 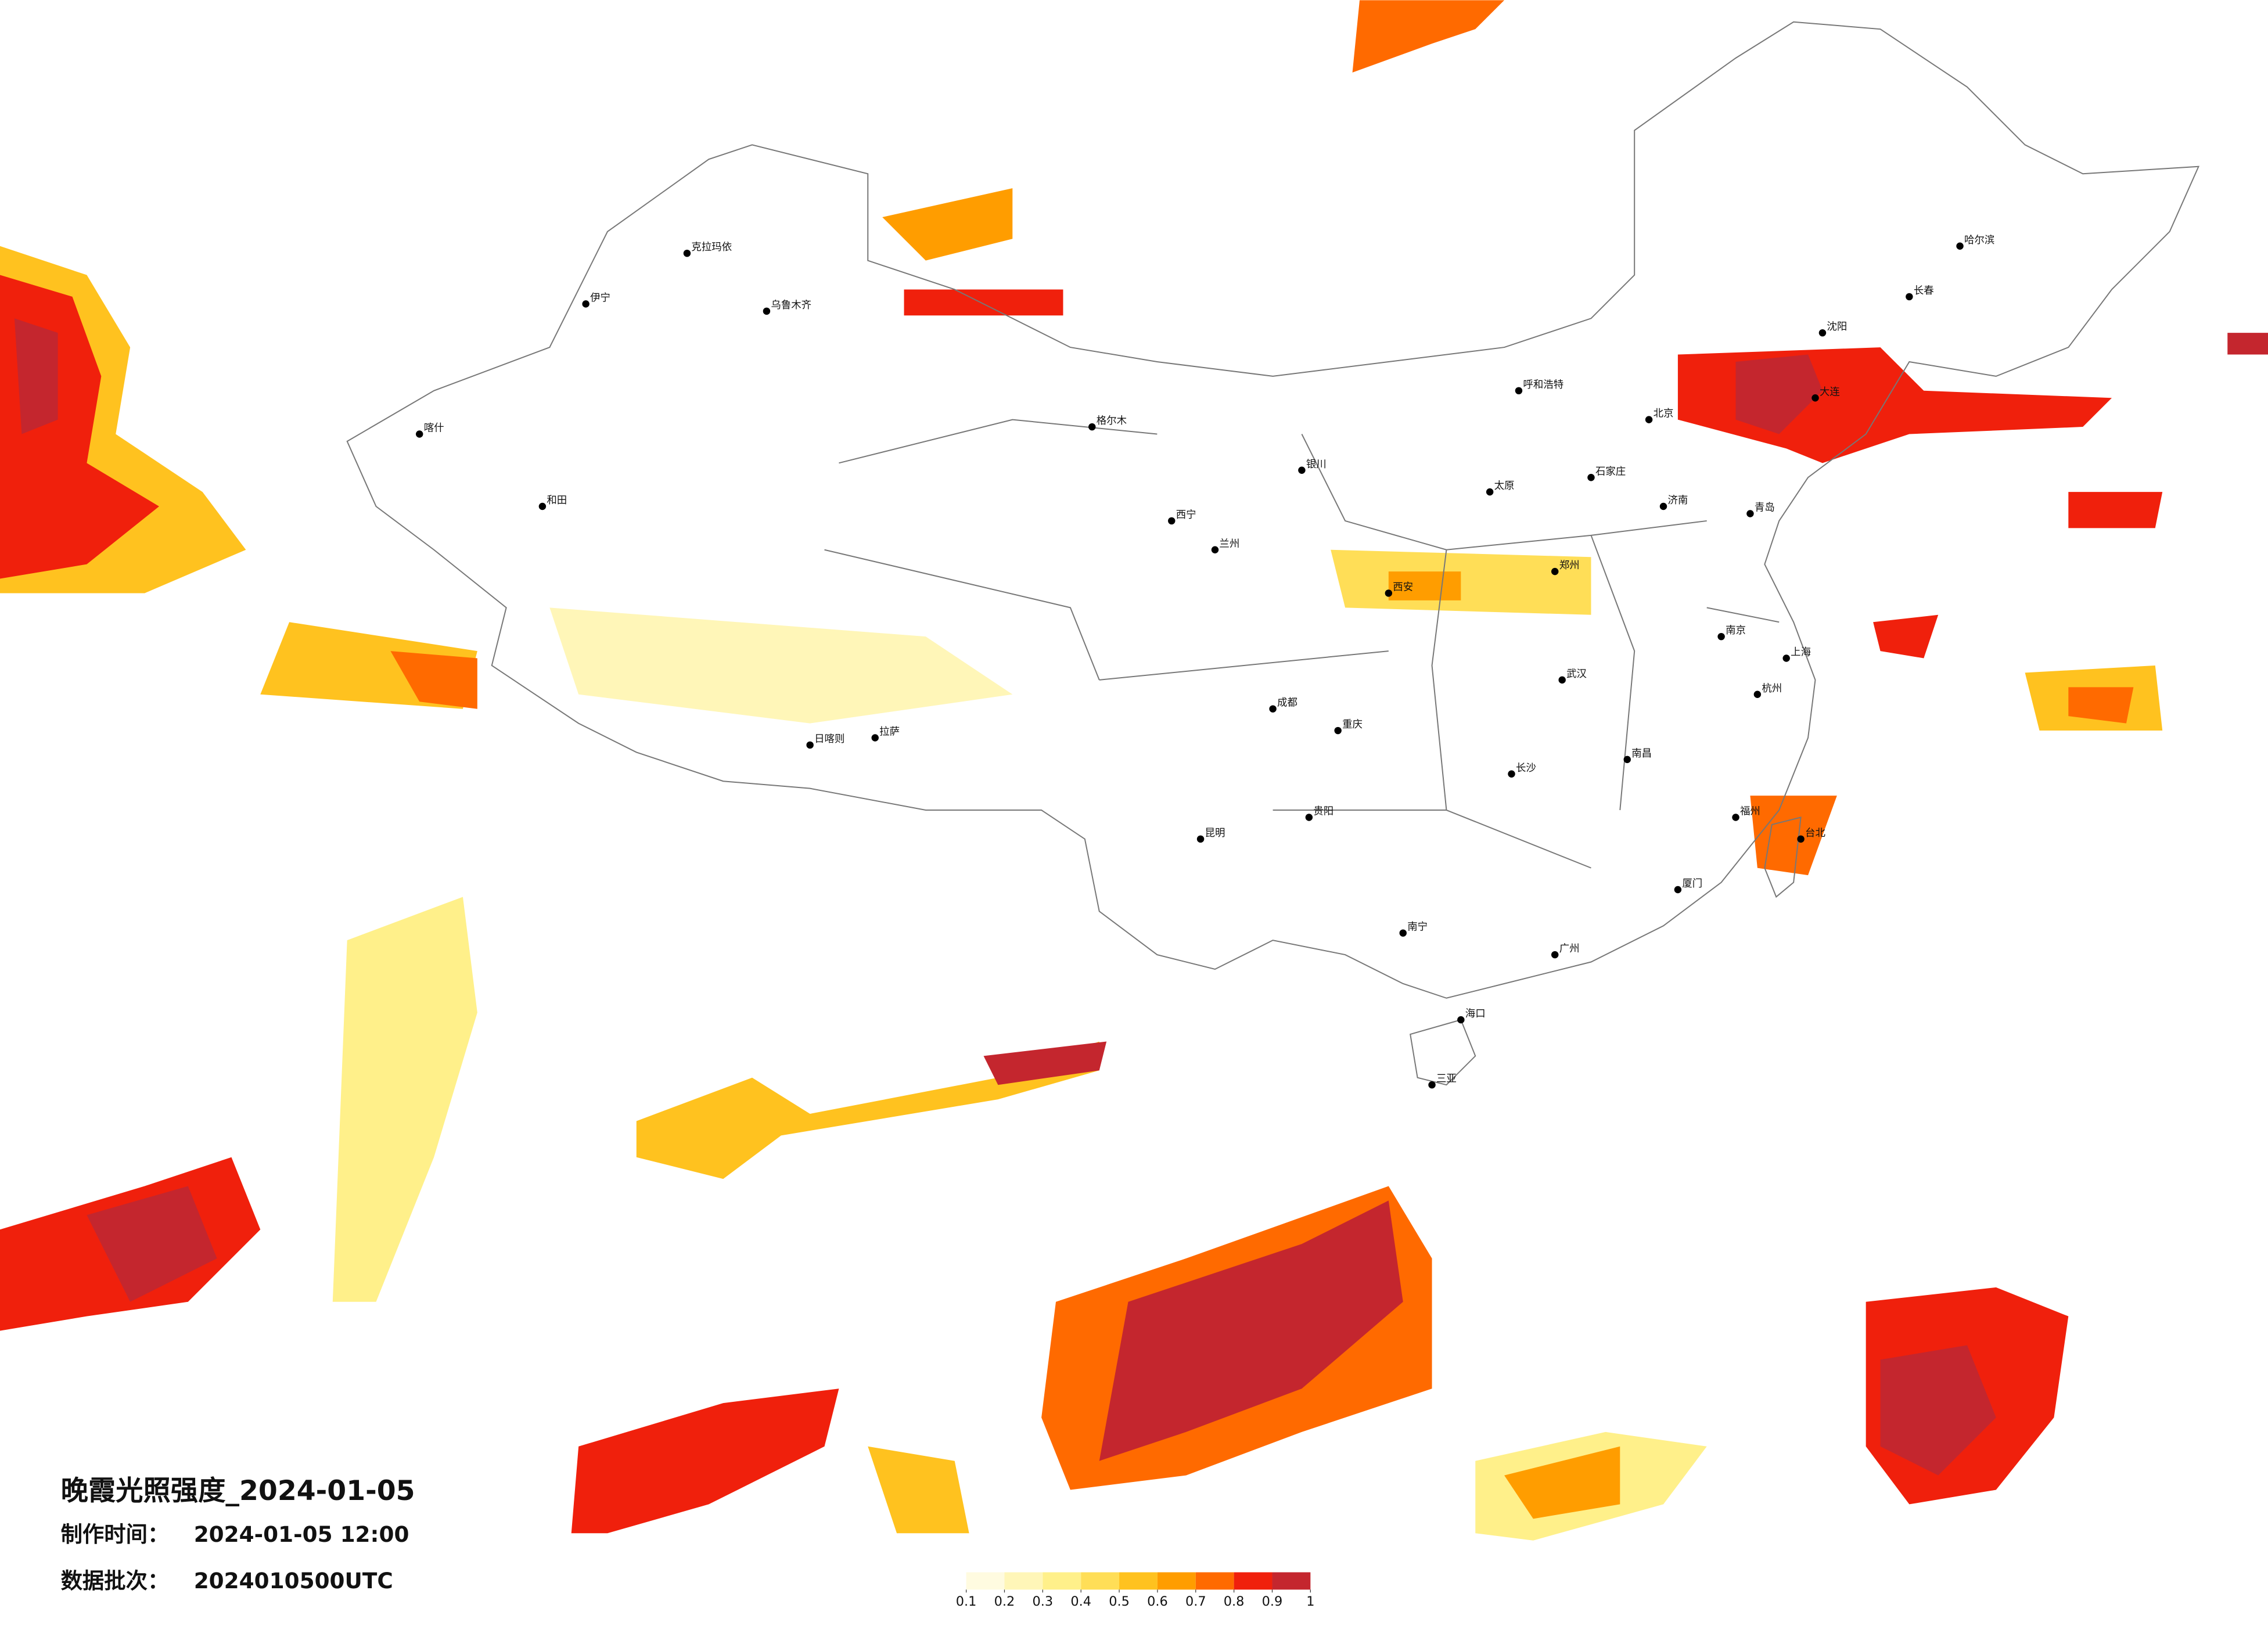 What do you see at coordinates (1157, 1601) in the screenshot?
I see `colorbar-tick-label: 0.6` at bounding box center [1157, 1601].